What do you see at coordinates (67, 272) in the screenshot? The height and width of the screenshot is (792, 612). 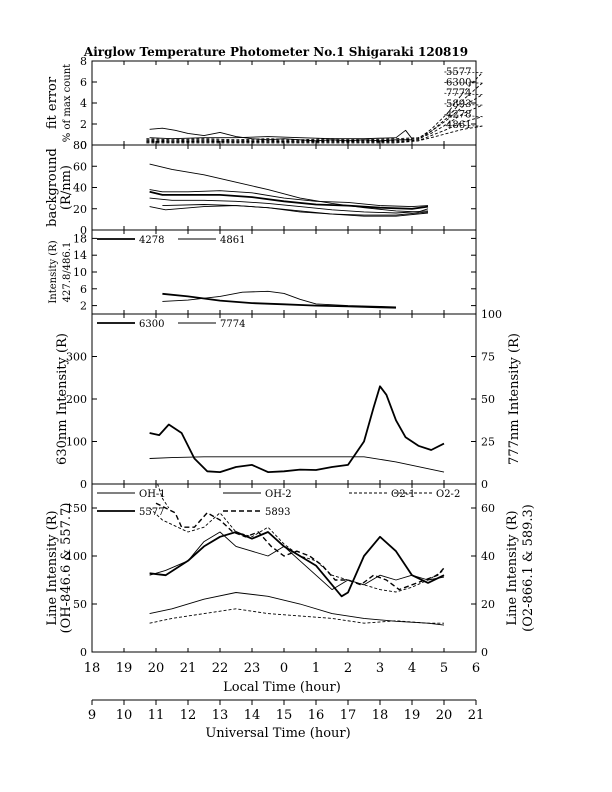 I see `y-axis-label-line2: 427.8/486.1` at bounding box center [67, 272].